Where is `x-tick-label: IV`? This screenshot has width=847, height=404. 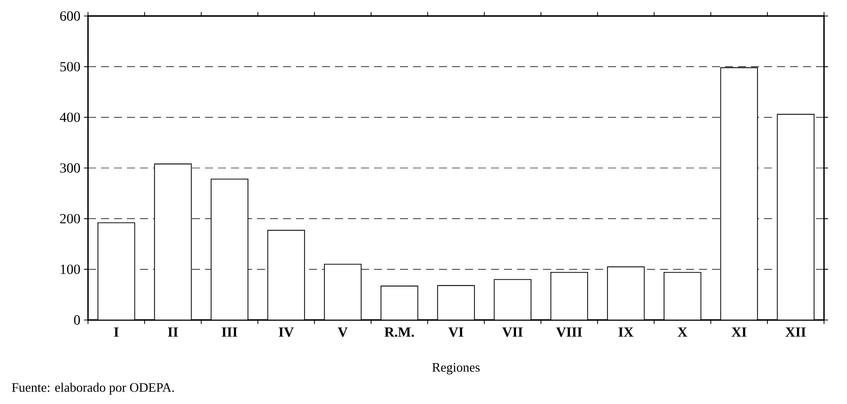 x-tick-label: IV is located at coordinates (286, 332).